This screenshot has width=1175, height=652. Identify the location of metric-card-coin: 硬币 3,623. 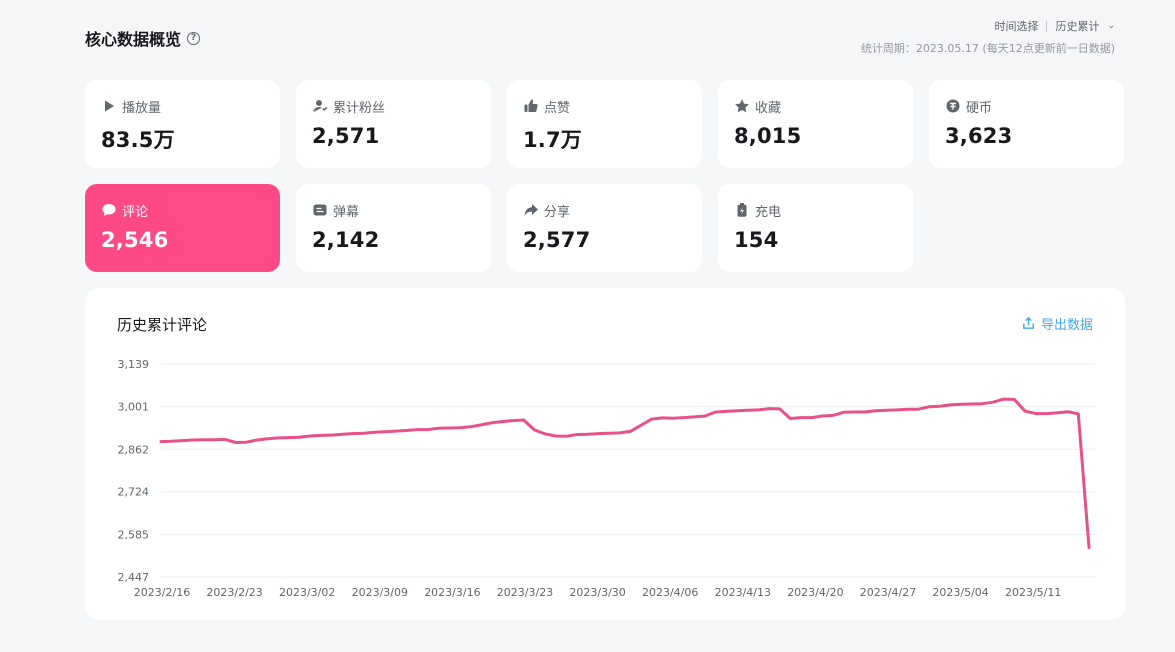
(1026, 124).